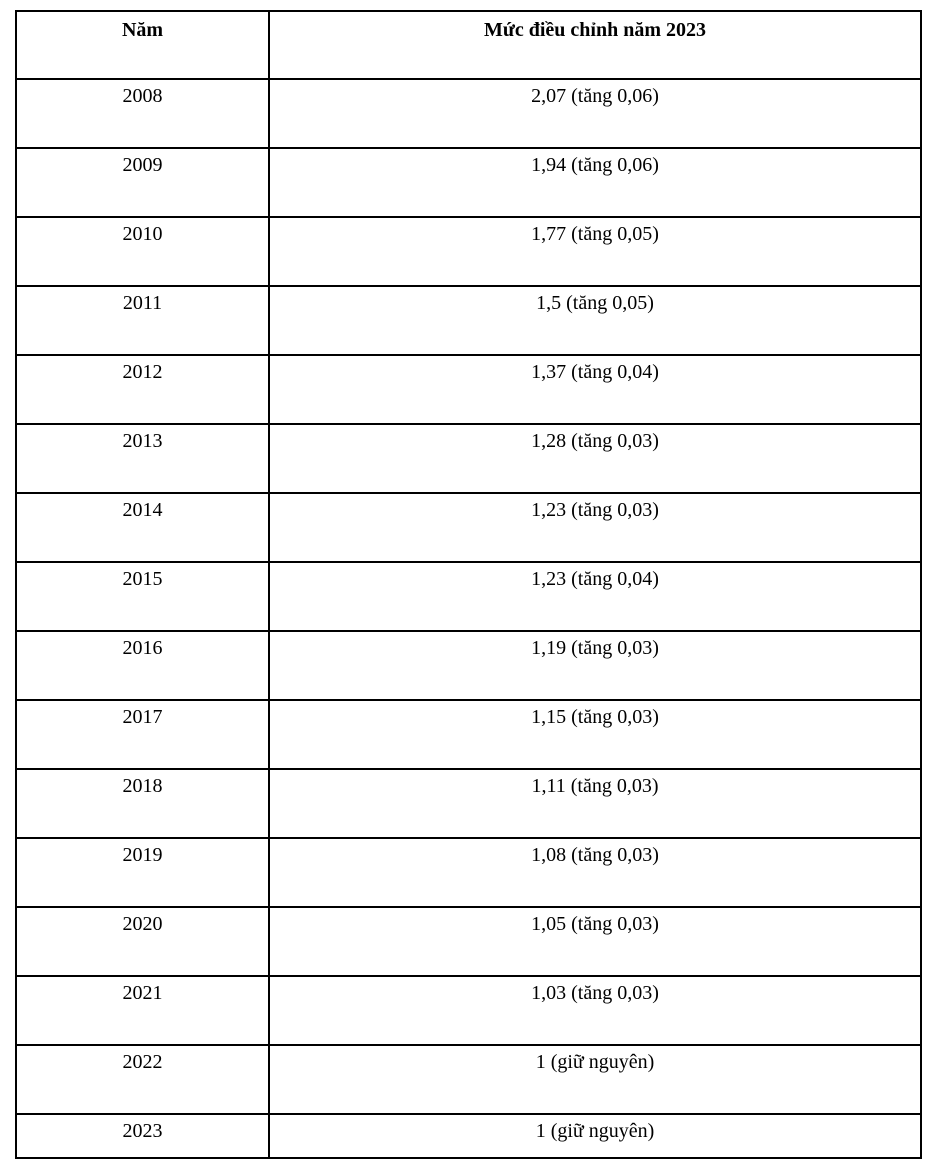  What do you see at coordinates (142, 527) in the screenshot?
I see `cell-year: 2014` at bounding box center [142, 527].